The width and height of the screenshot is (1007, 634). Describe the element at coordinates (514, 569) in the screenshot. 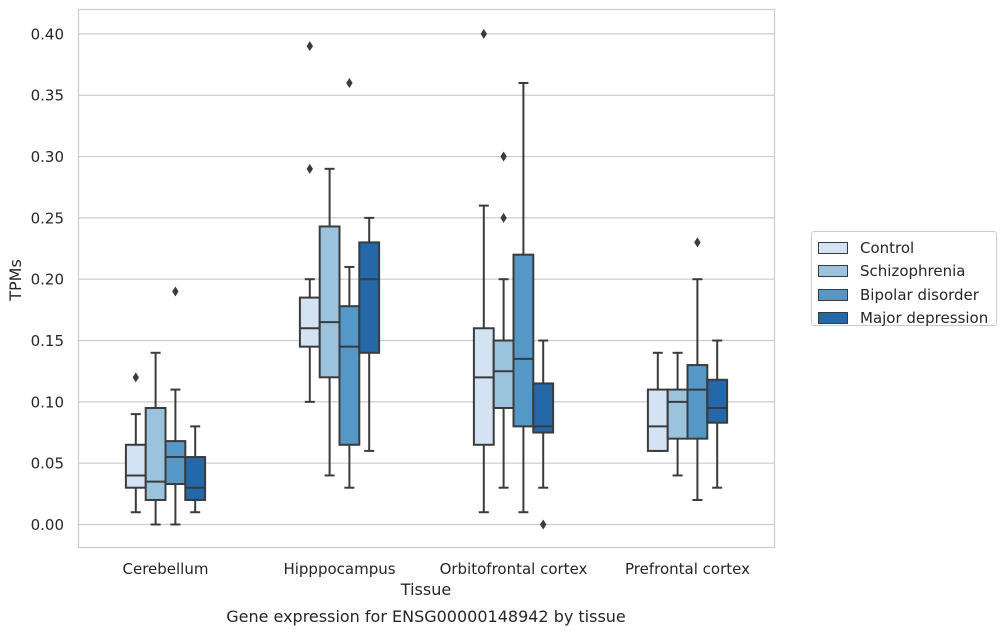

I see `x-tick-label-orbitofrontal-cortex: Orbitofrontal cortex` at that location.